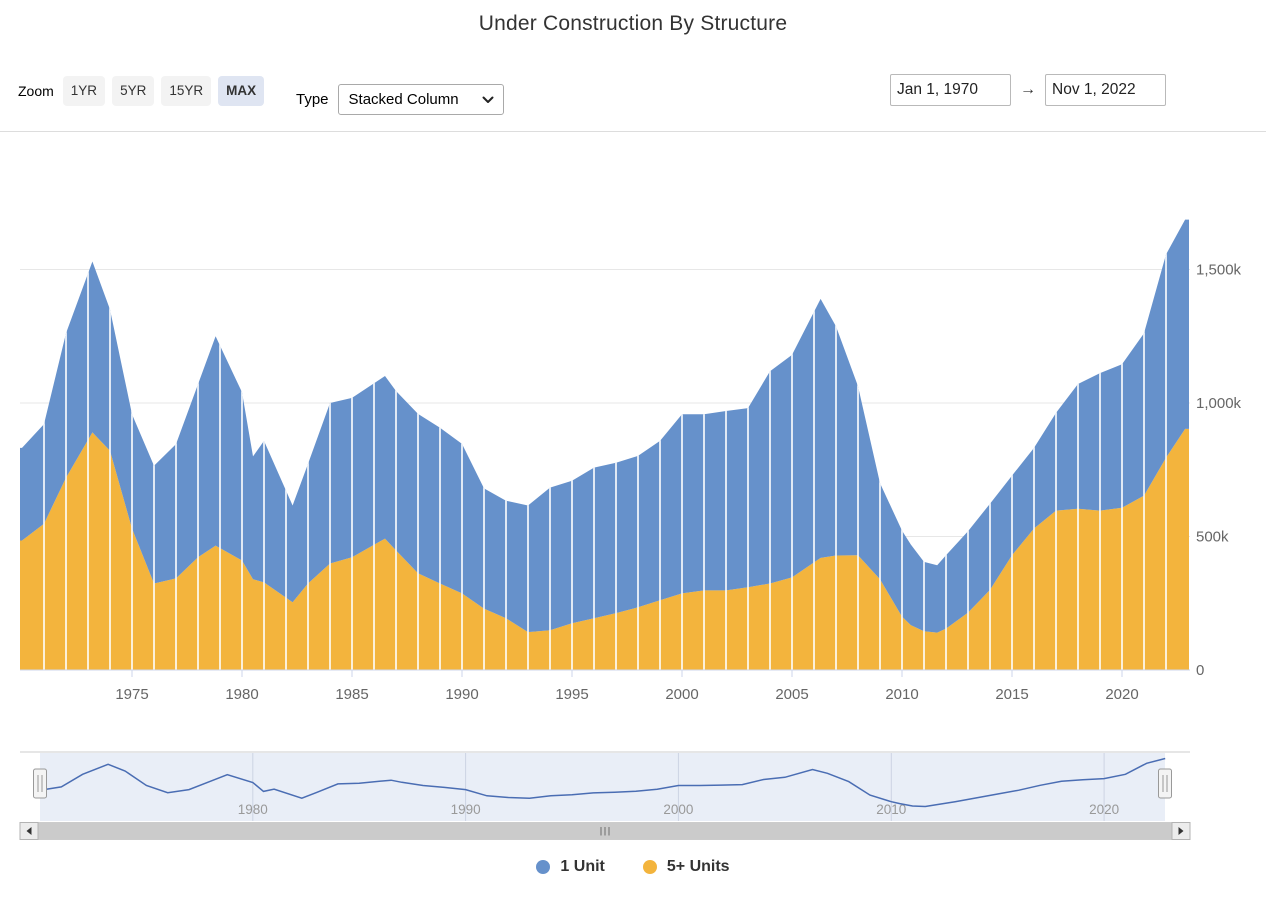 The height and width of the screenshot is (908, 1266). Describe the element at coordinates (571, 694) in the screenshot. I see `x-axis-label: 1995` at that location.